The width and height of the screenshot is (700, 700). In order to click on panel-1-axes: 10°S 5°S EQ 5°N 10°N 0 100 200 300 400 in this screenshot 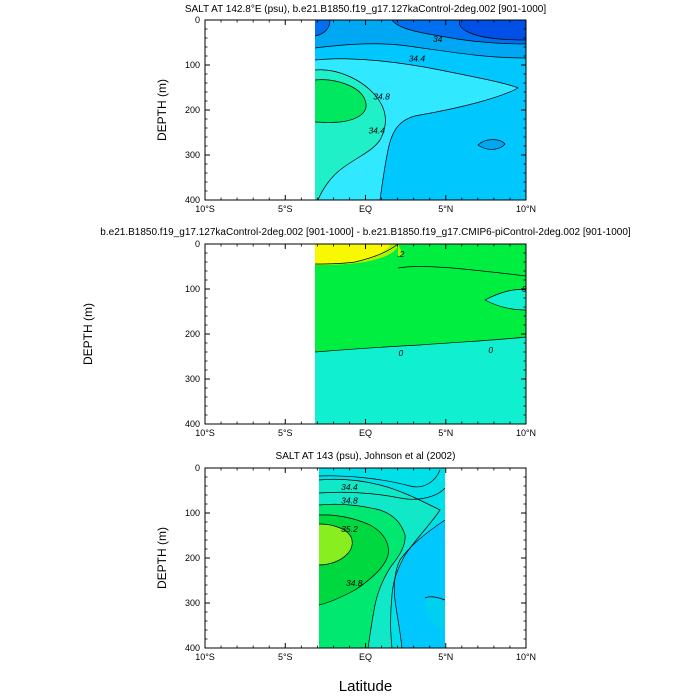, I will do `click(360, 114)`.